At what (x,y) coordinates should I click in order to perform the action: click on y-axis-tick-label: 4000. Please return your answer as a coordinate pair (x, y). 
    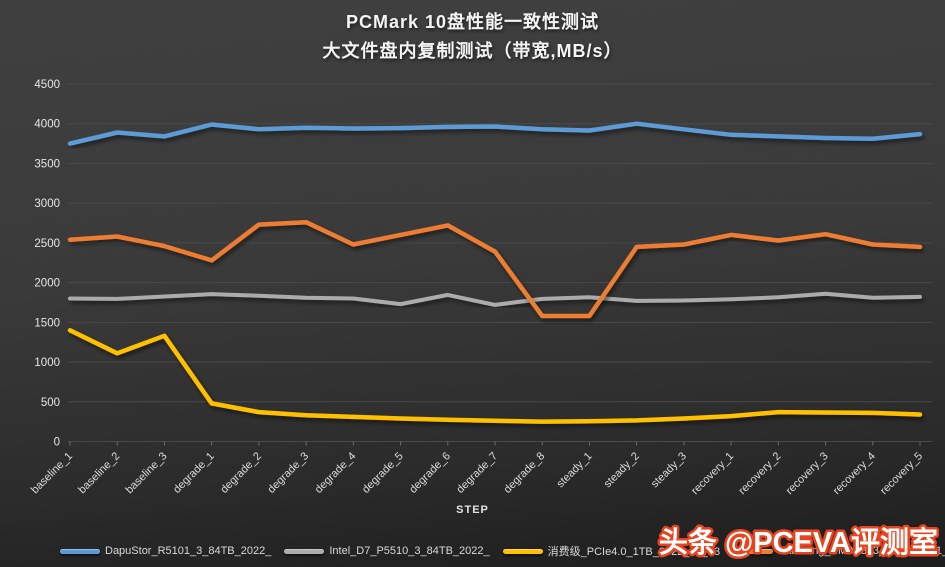
    Looking at the image, I should click on (47, 125).